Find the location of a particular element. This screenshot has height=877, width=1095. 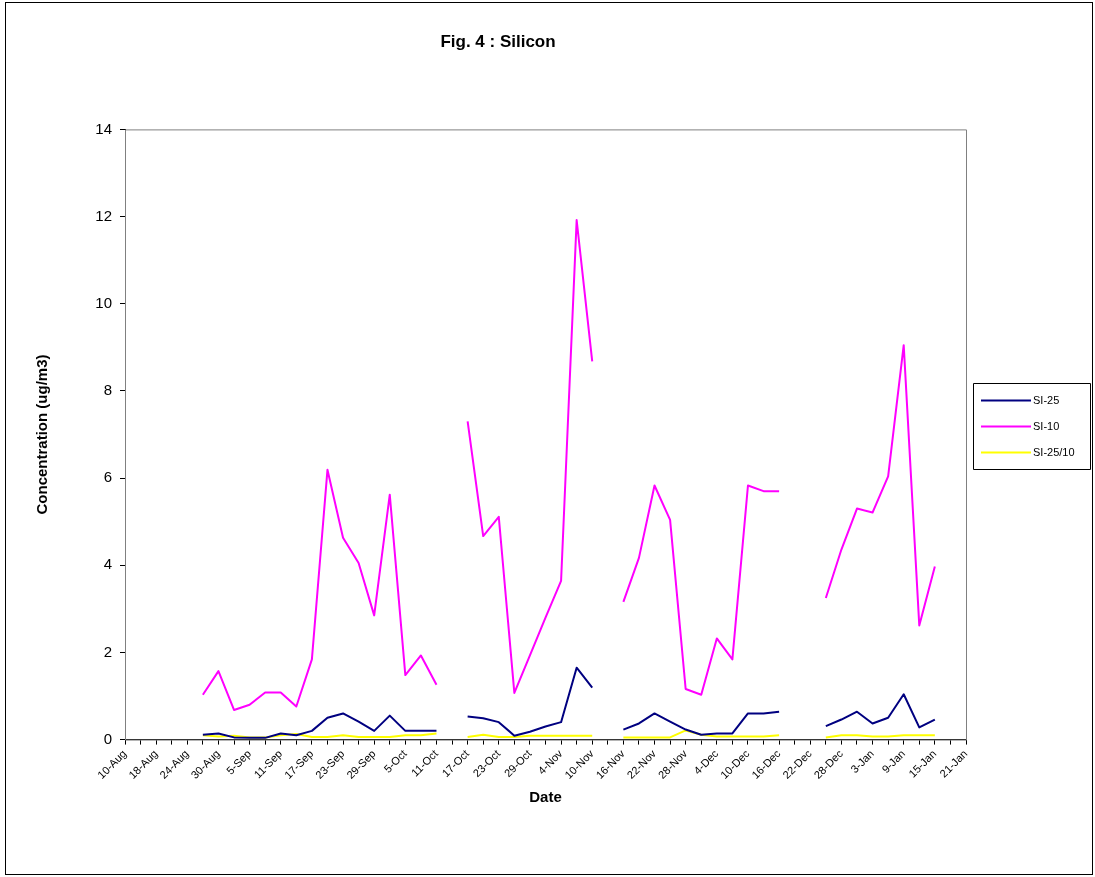

y-tick-label: 12 is located at coordinates (103, 215).